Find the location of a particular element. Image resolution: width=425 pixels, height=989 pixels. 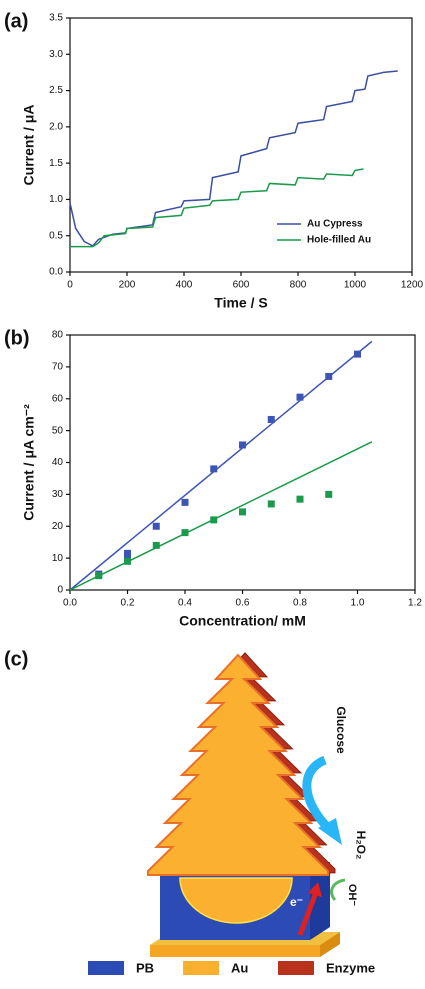

slab-side is located at coordinates (330, 944).